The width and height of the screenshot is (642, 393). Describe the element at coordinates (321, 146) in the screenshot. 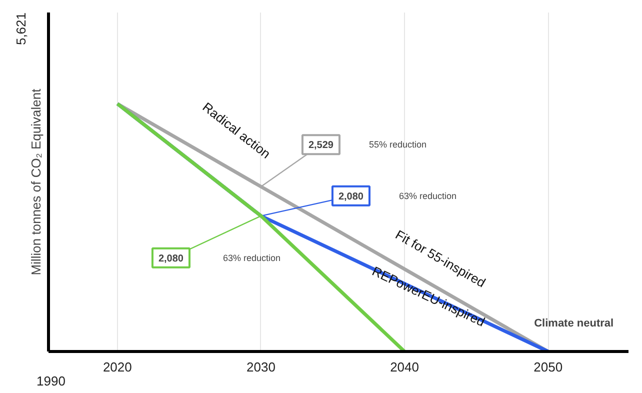

I see `data-label: 2,529` at that location.